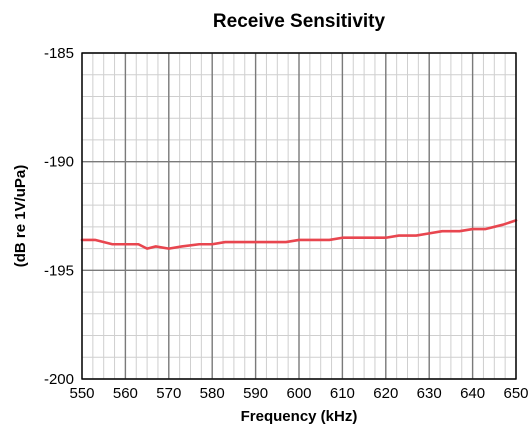 This screenshot has width=531, height=428. What do you see at coordinates (212, 393) in the screenshot?
I see `x-tick-label: 580` at bounding box center [212, 393].